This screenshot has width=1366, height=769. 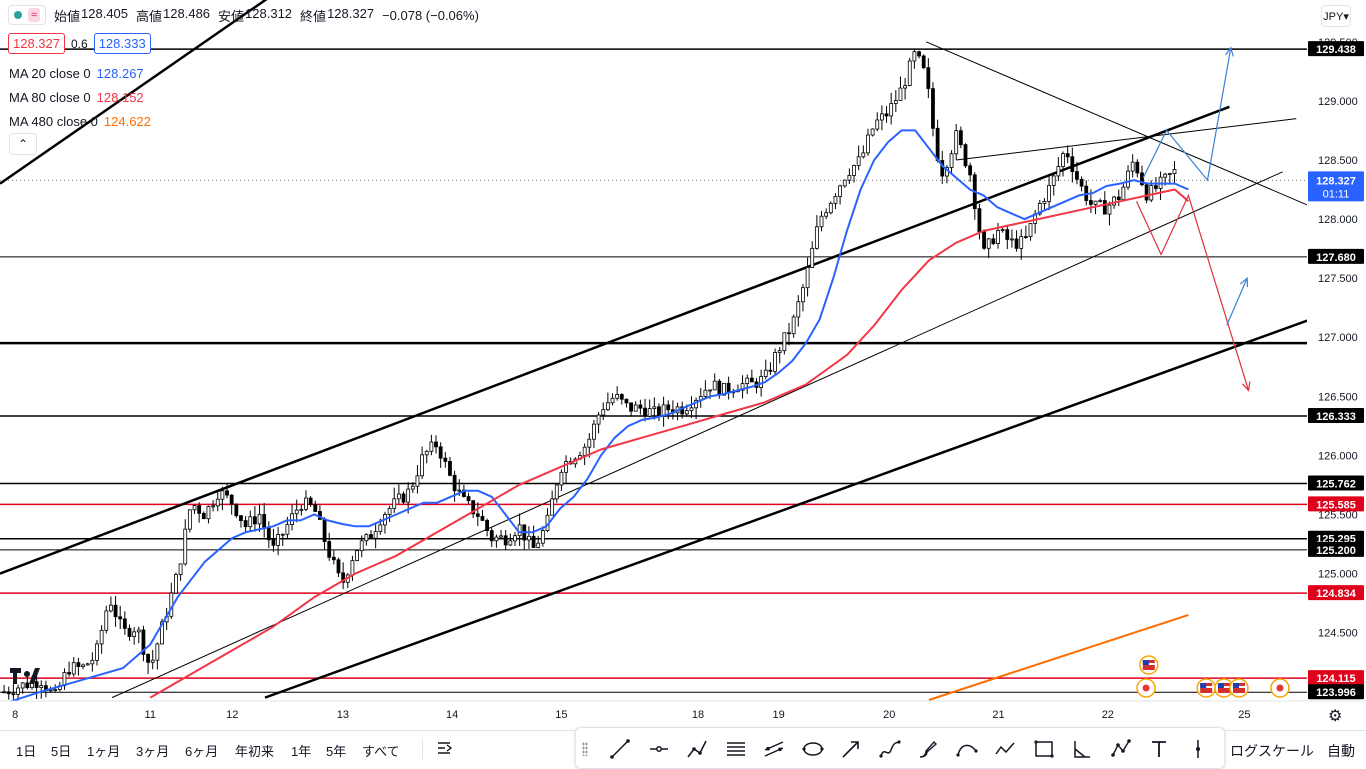 What do you see at coordinates (1159, 749) in the screenshot?
I see `text-icon` at bounding box center [1159, 749].